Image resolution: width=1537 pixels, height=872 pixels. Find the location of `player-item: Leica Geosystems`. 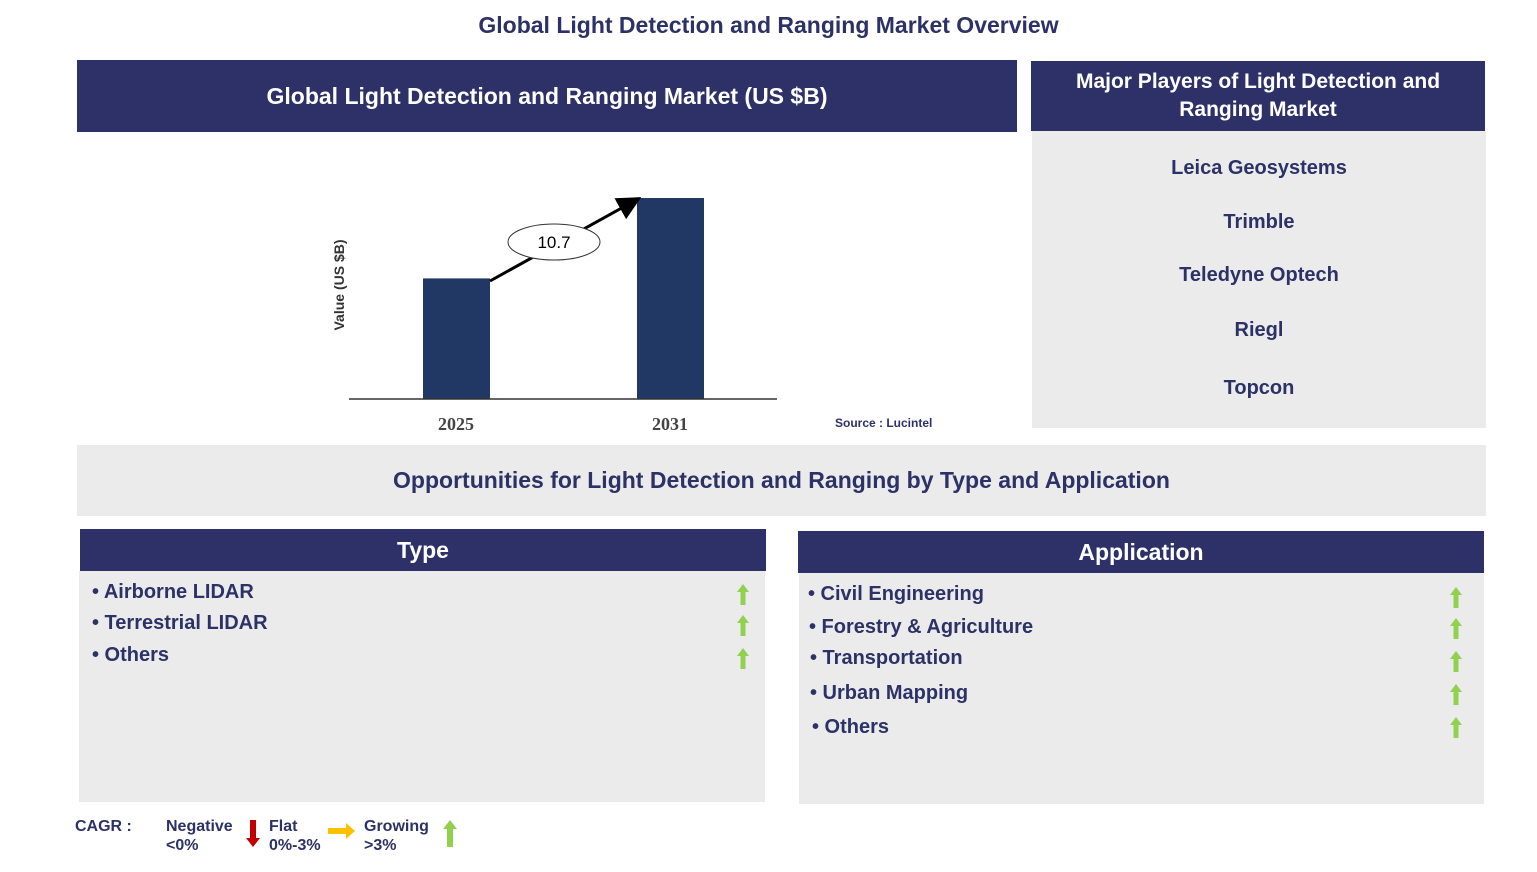

player-item: Leica Geosystems is located at coordinates (1259, 168).